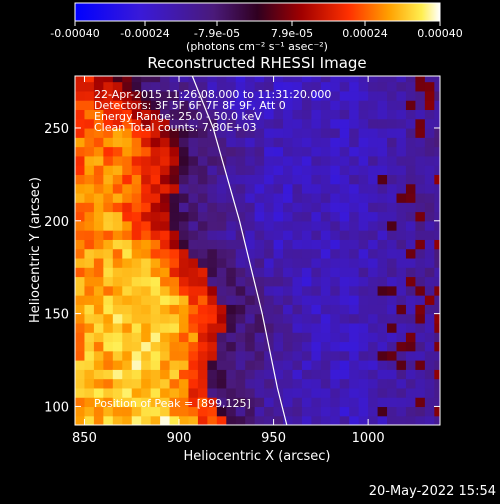 Image resolution: width=500 pixels, height=504 pixels. I want to click on y-axis-label: Heliocentric Y (arcsec), so click(35, 250).